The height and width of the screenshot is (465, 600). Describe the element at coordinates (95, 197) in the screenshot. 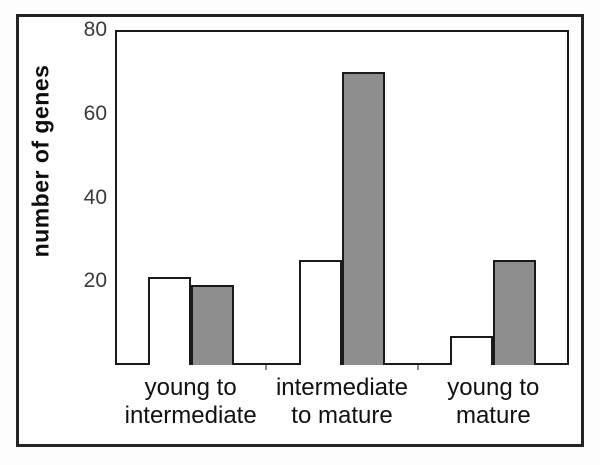

I see `y-tick-label-40: 40` at that location.